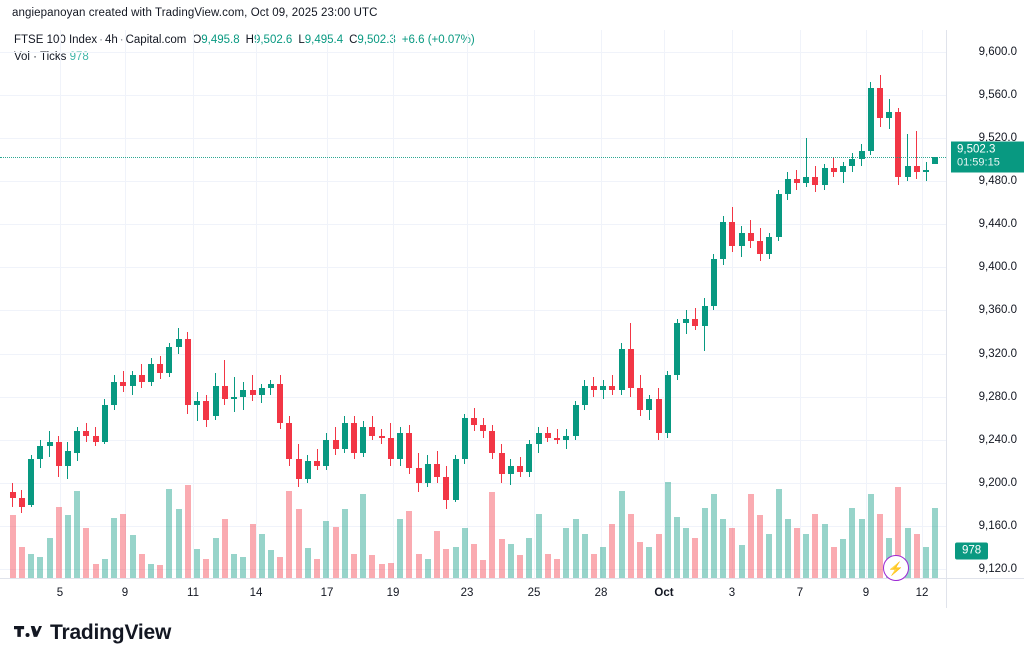  I want to click on time-axis: 5 9 11 14 17 19 23 25 28 Oct 3 7 9 12, so click(473, 593).